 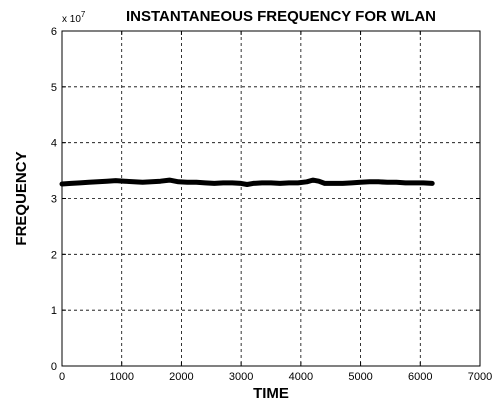 What do you see at coordinates (62, 377) in the screenshot?
I see `x-tick-label: 0` at bounding box center [62, 377].